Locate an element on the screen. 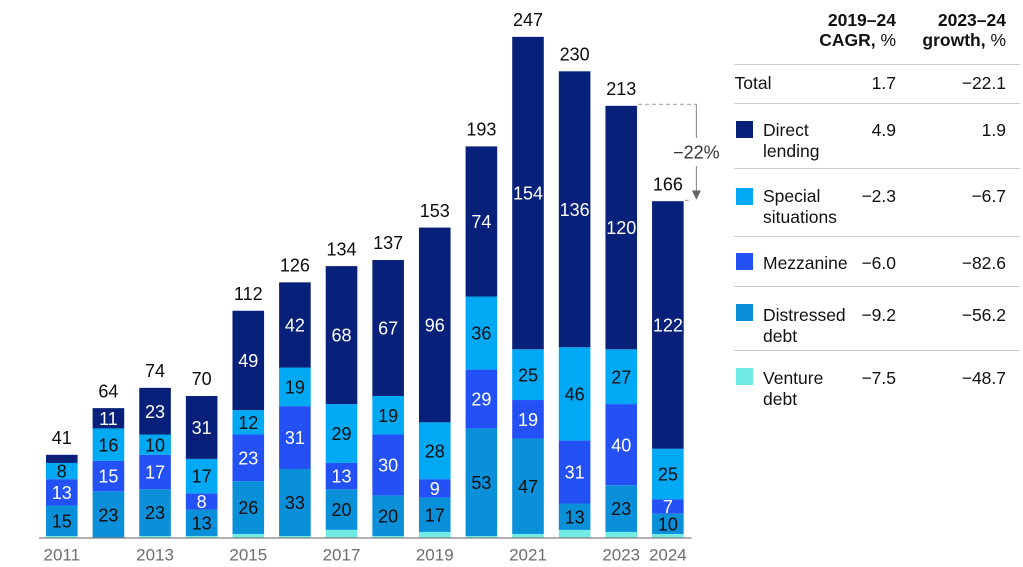  svg-text: 2021 is located at coordinates (528, 555).